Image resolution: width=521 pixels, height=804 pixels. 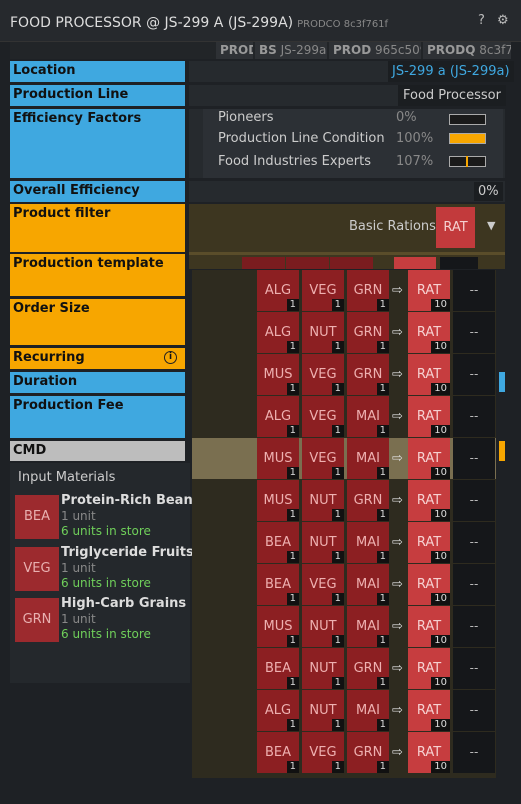 I want to click on input-materials-title: Input Materials, so click(x=67, y=477).